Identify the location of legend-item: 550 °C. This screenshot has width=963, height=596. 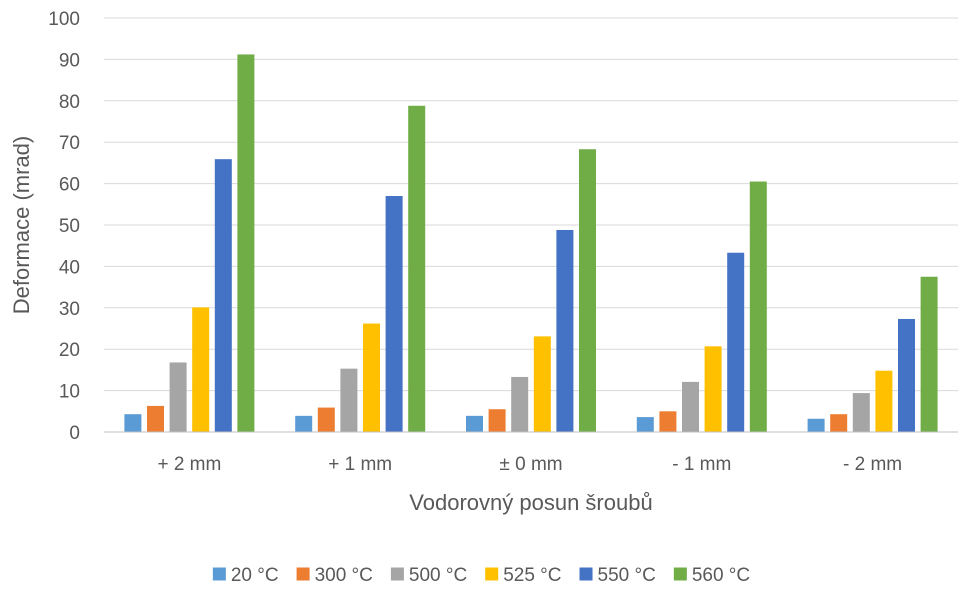
(617, 575).